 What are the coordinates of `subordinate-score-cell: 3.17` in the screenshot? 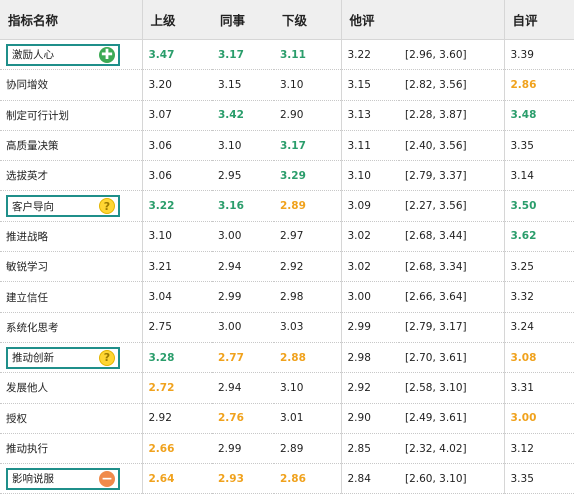 It's located at (308, 146).